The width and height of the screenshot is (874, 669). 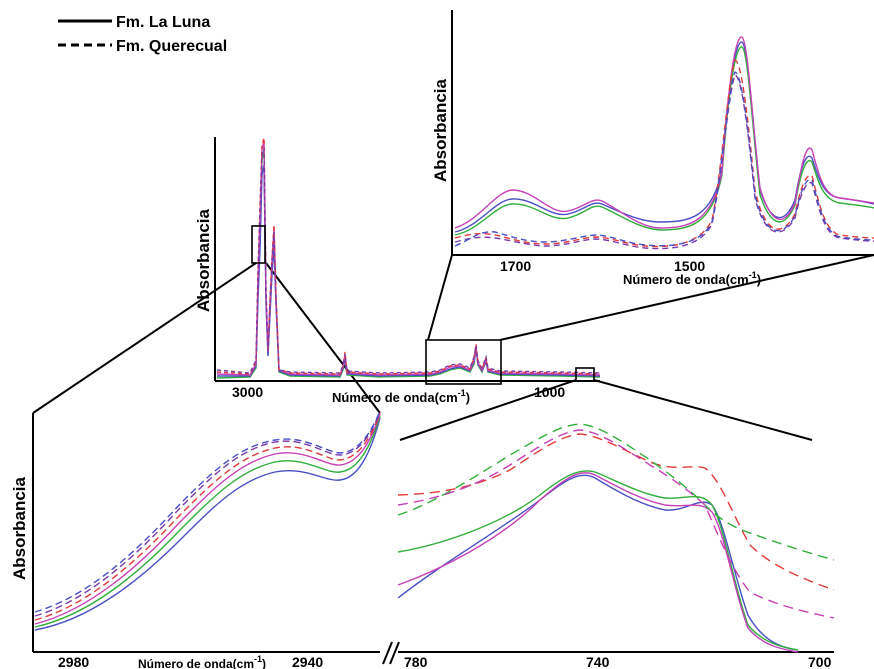 What do you see at coordinates (258, 244) in the screenshot?
I see `zoom-box-ch-stretch` at bounding box center [258, 244].